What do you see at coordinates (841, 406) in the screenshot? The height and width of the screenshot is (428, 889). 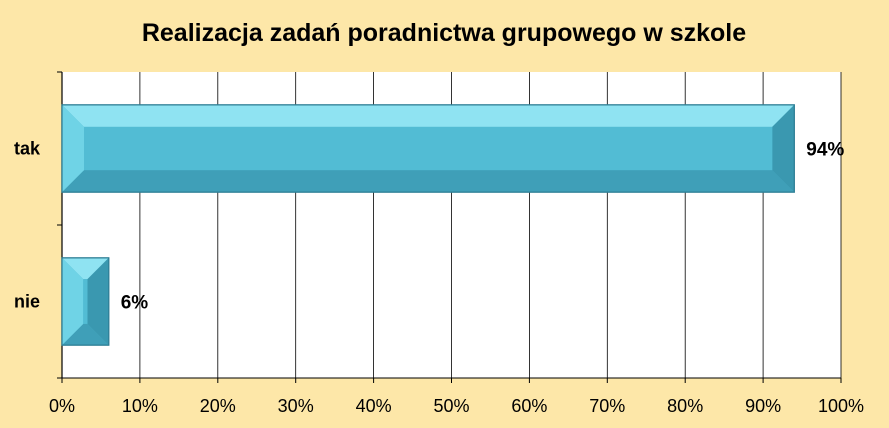 I see `x-tick-label: 100%` at bounding box center [841, 406].